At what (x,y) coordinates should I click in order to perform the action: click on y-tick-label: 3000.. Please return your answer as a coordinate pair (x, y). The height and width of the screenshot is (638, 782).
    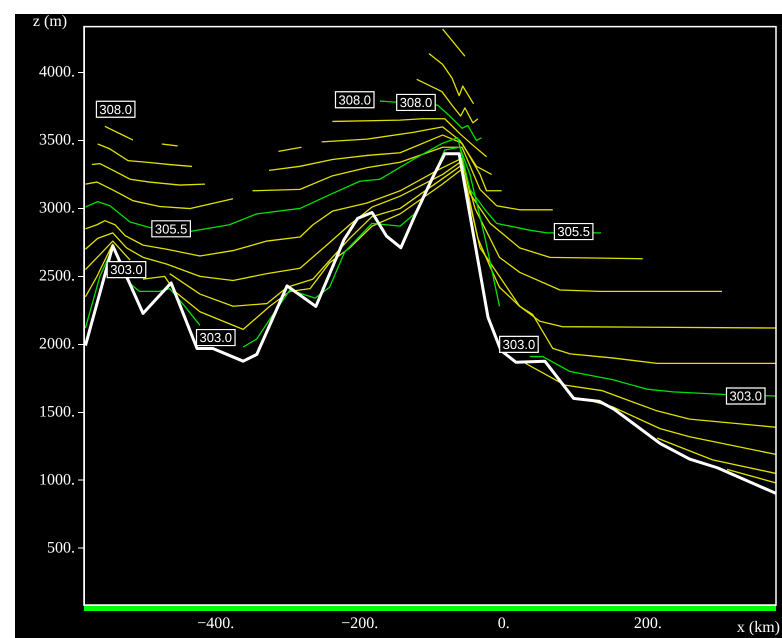
    Looking at the image, I should click on (57, 208).